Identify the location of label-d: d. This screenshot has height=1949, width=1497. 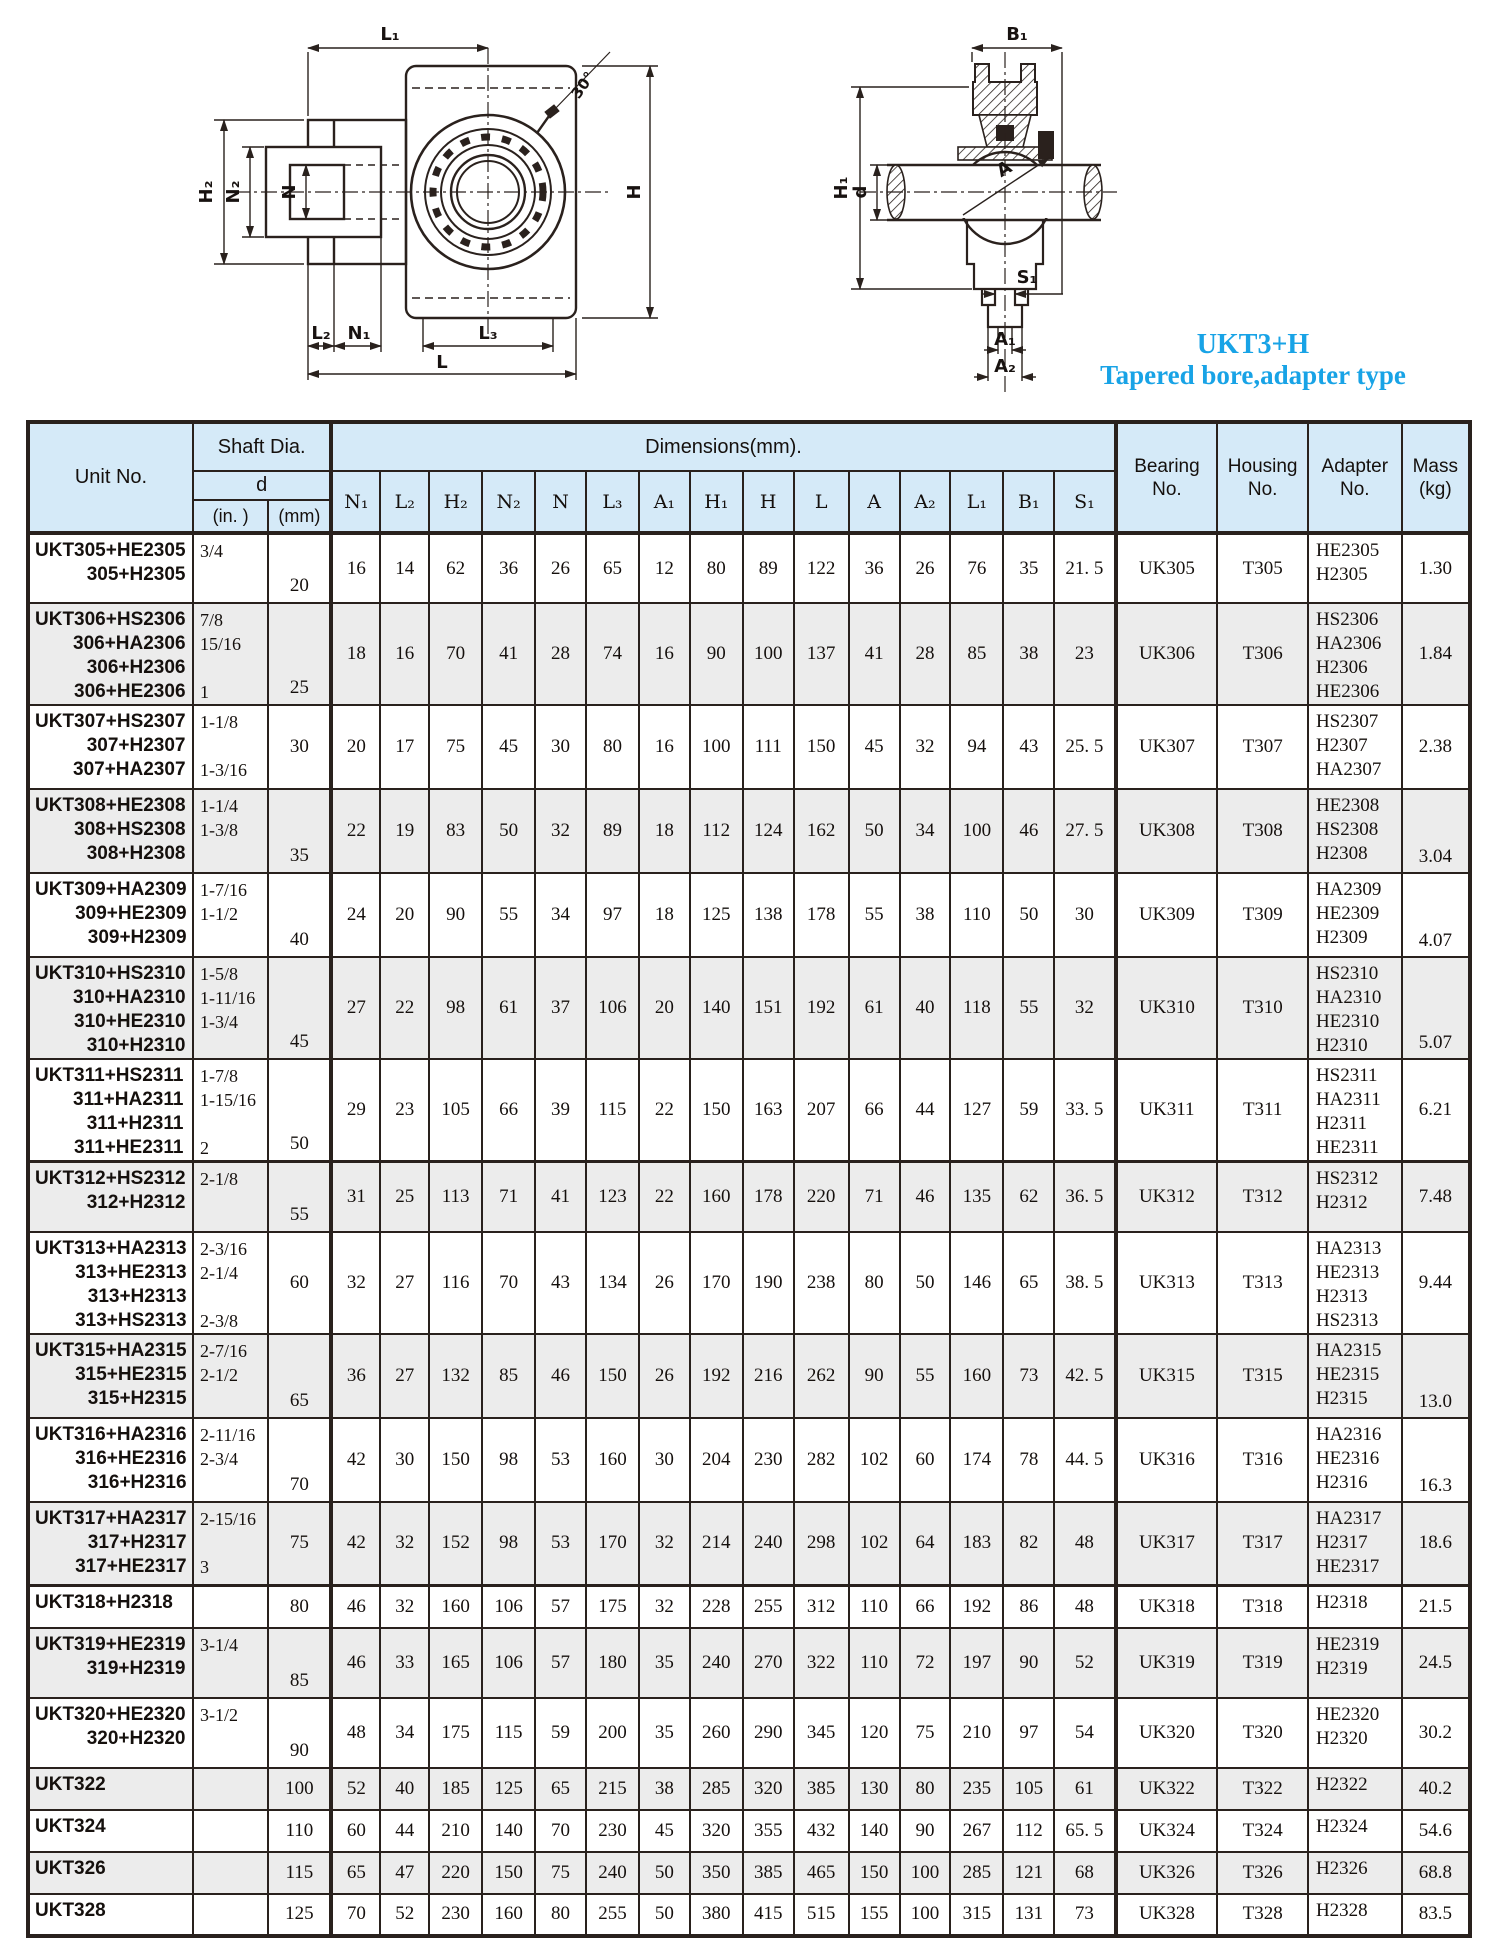
(860, 192).